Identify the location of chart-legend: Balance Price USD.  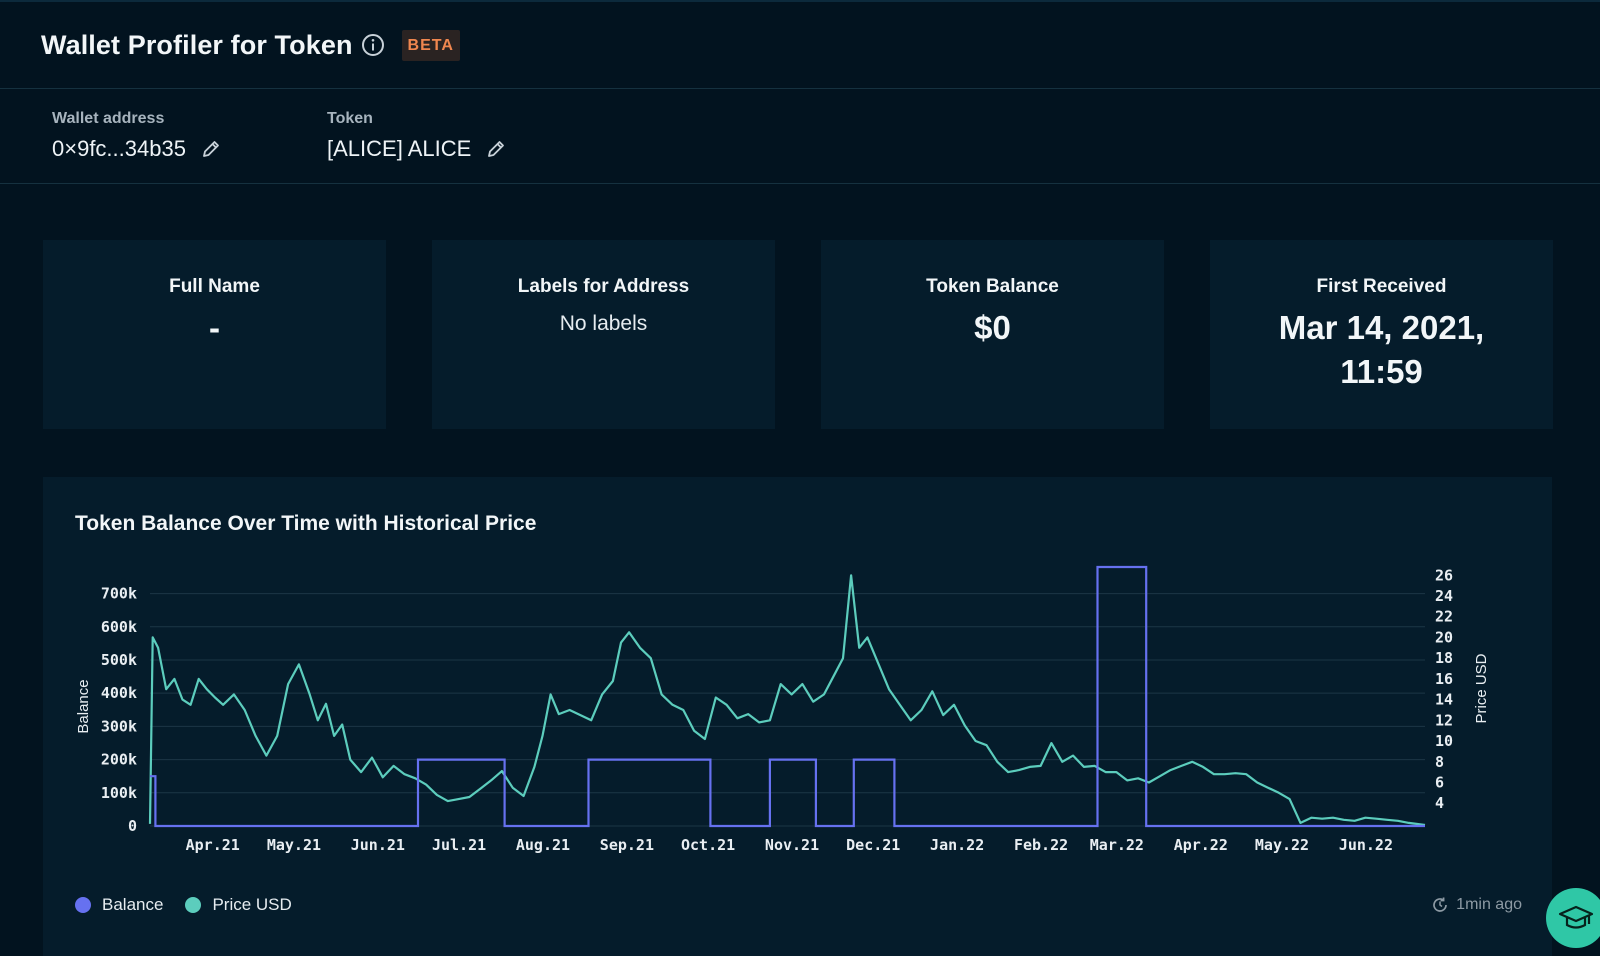
(183, 905).